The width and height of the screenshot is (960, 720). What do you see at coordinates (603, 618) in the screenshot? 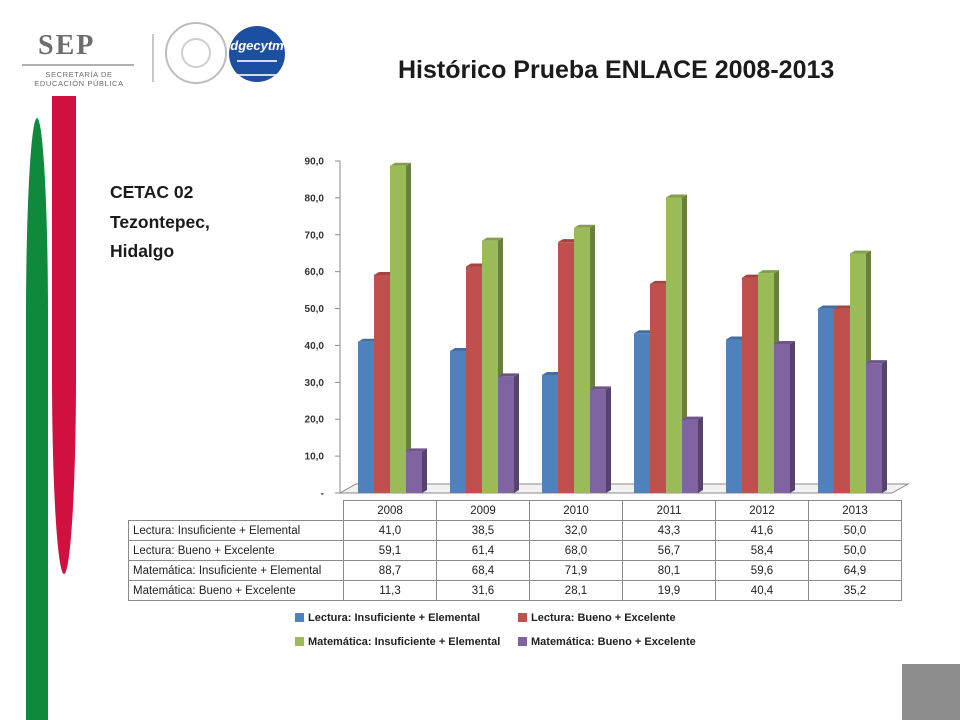
I see `legend-label: Lectura: Bueno + Excelente` at bounding box center [603, 618].